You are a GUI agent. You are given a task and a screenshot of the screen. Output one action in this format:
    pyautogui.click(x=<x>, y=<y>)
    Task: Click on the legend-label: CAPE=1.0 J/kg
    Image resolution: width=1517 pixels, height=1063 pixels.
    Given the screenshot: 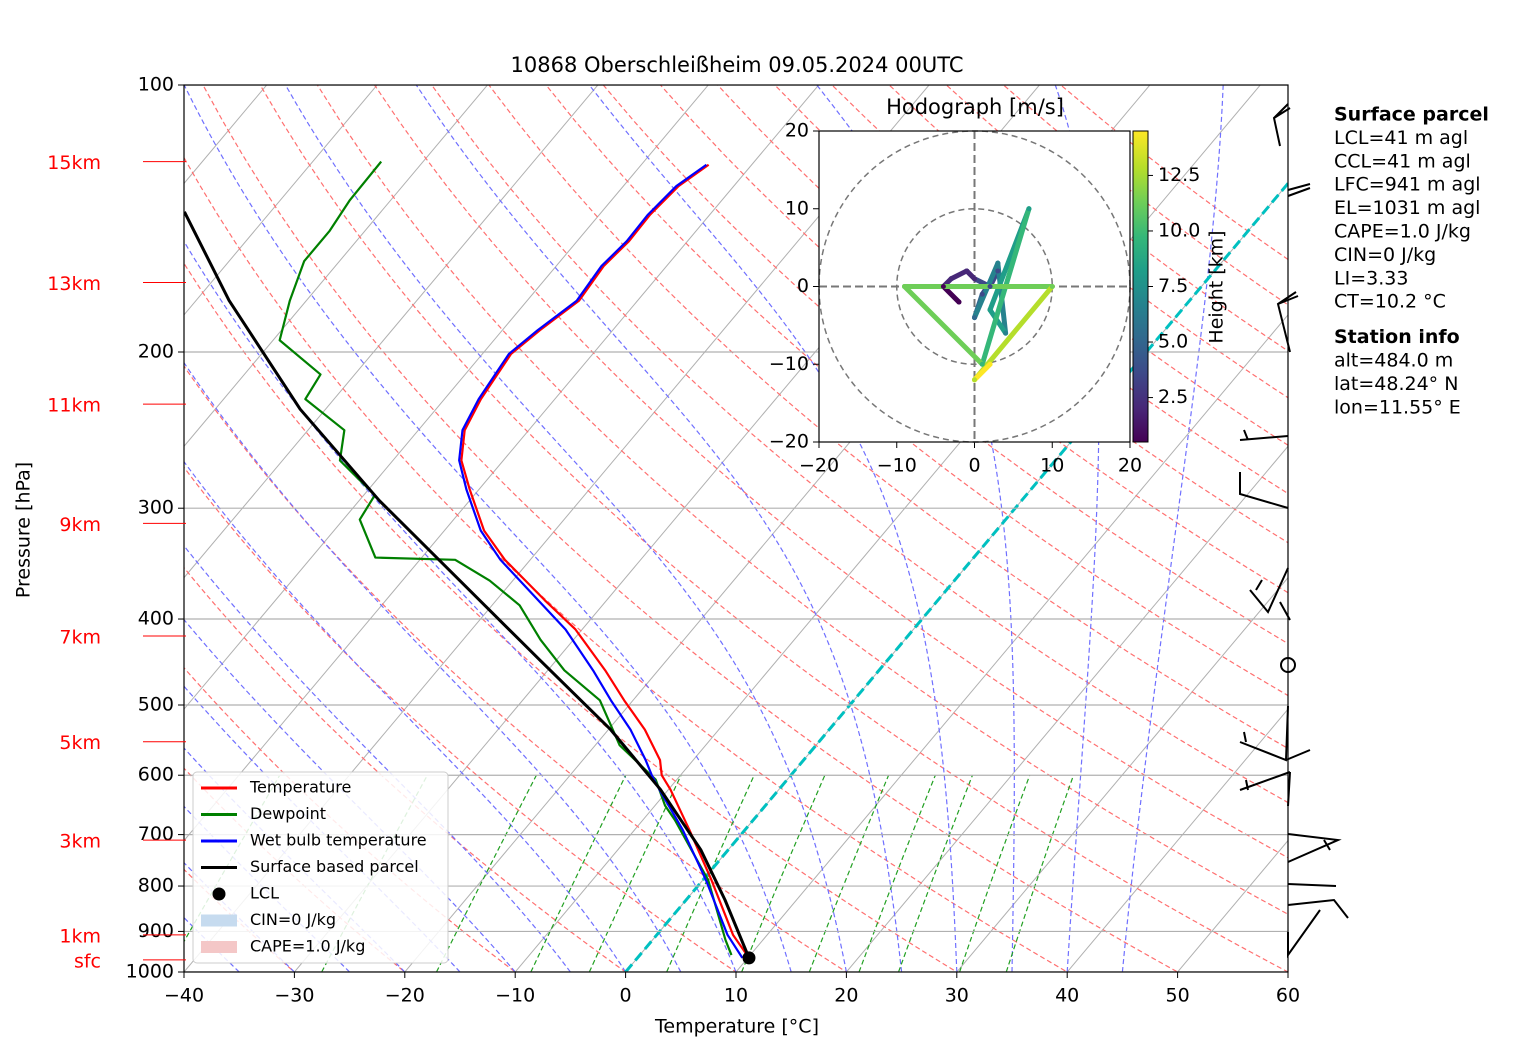 What is the action you would take?
    pyautogui.click(x=307, y=946)
    